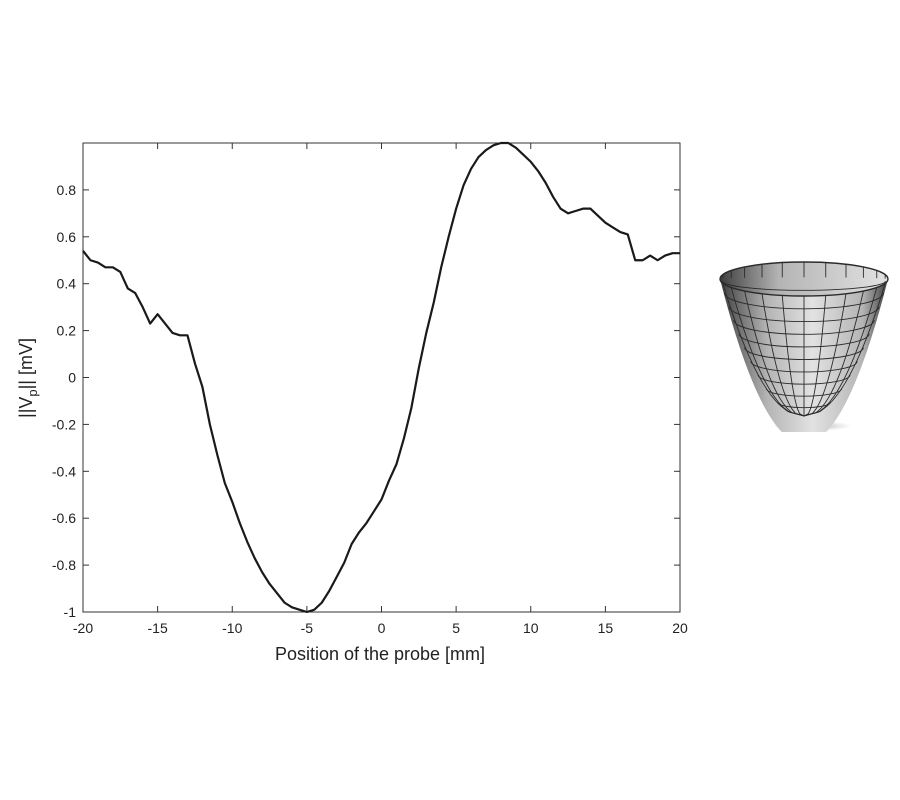 This screenshot has width=900, height=800. Describe the element at coordinates (606, 628) in the screenshot. I see `x-tick-label: 15` at that location.